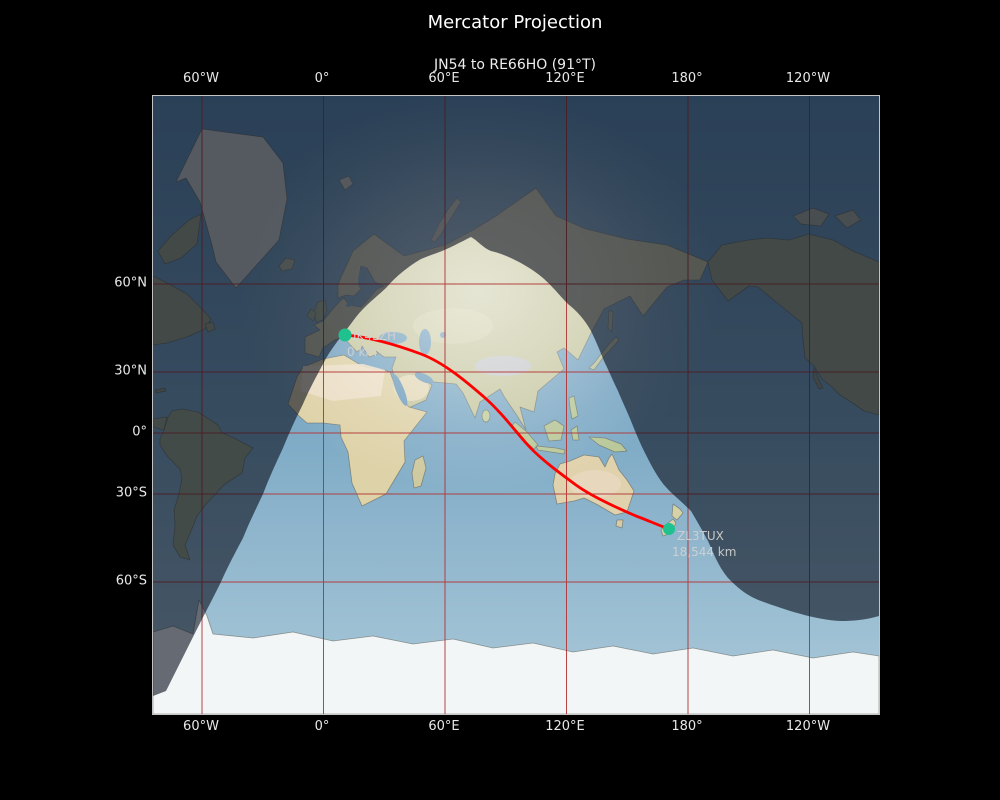 The image size is (1000, 800). What do you see at coordinates (677, 512) in the screenshot?
I see `landmass-nz-north` at bounding box center [677, 512].